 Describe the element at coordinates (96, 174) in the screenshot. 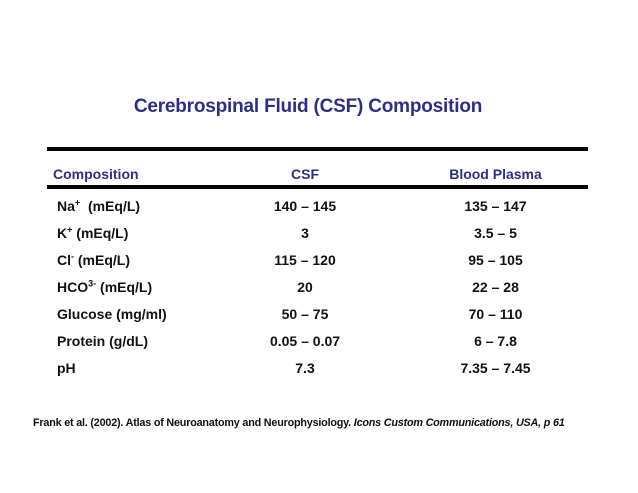

I see `column-header-composition: Composition` at that location.